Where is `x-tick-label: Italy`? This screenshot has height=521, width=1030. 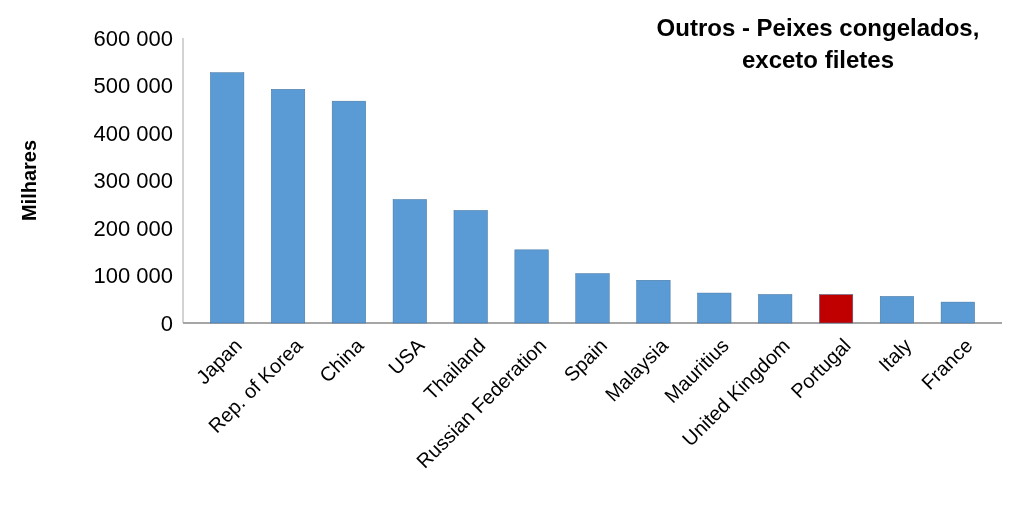
x-tick-label: Italy is located at coordinates (895, 355).